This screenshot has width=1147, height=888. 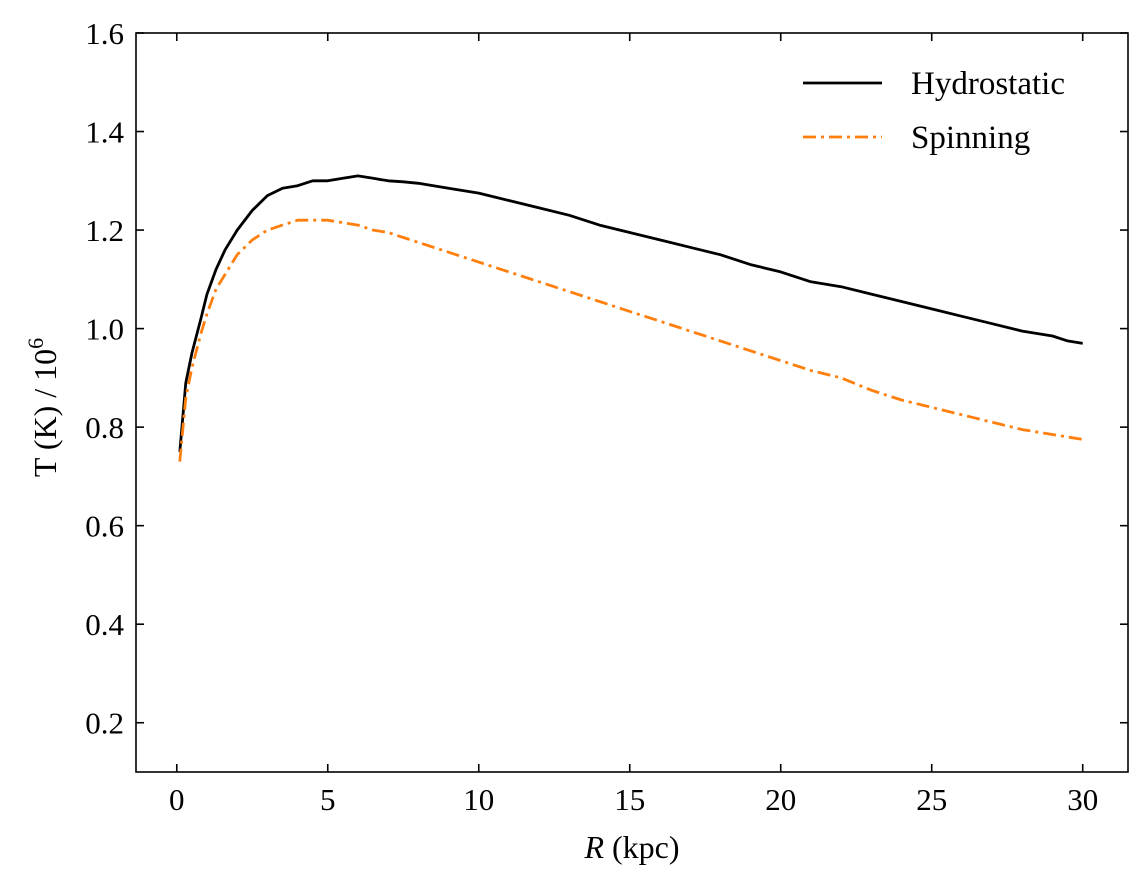 I want to click on x-axis-label-symbol: R, so click(x=593, y=847).